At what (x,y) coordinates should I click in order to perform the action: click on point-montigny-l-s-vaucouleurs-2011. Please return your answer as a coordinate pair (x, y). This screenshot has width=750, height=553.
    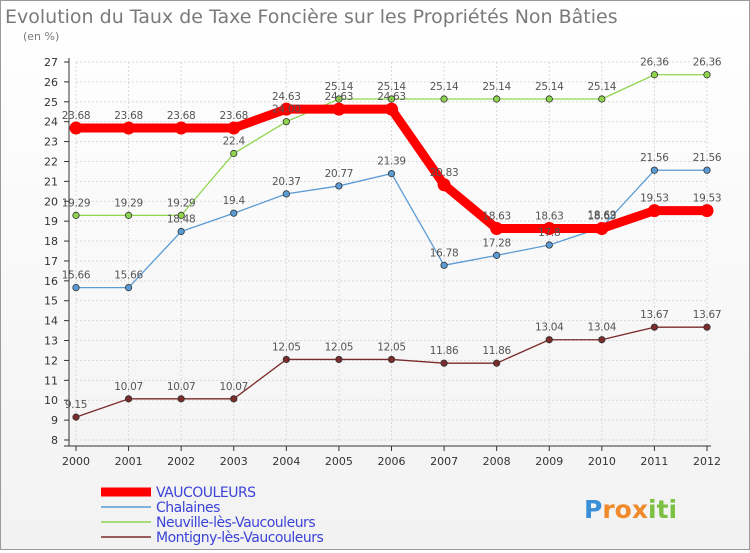
    Looking at the image, I should click on (654, 327).